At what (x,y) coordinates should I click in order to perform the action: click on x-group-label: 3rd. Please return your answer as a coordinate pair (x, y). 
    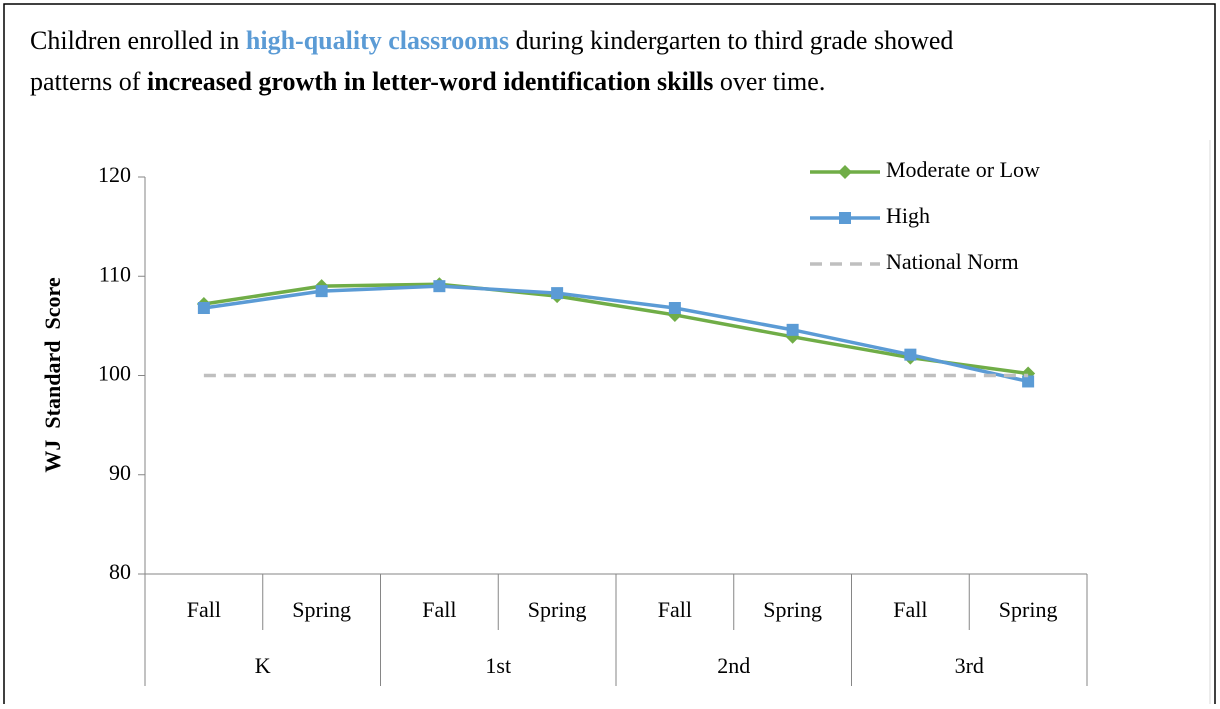
    Looking at the image, I should click on (969, 665).